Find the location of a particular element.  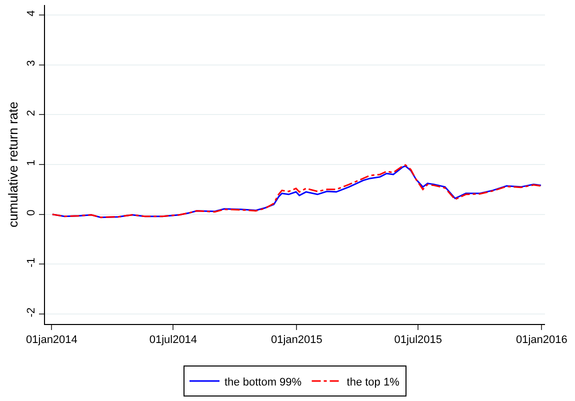

y-tick-label: 2 is located at coordinates (32, 113).